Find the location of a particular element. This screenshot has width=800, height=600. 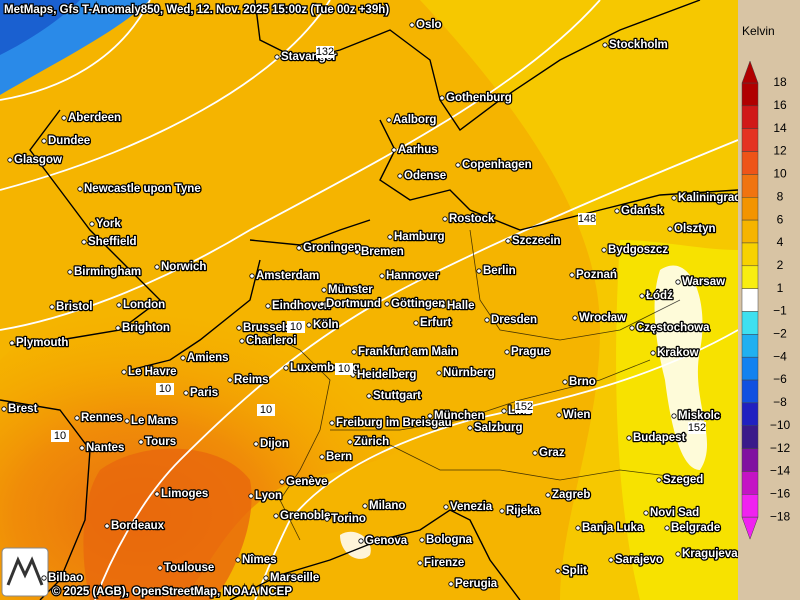

city-label: Wrocław is located at coordinates (602, 318).